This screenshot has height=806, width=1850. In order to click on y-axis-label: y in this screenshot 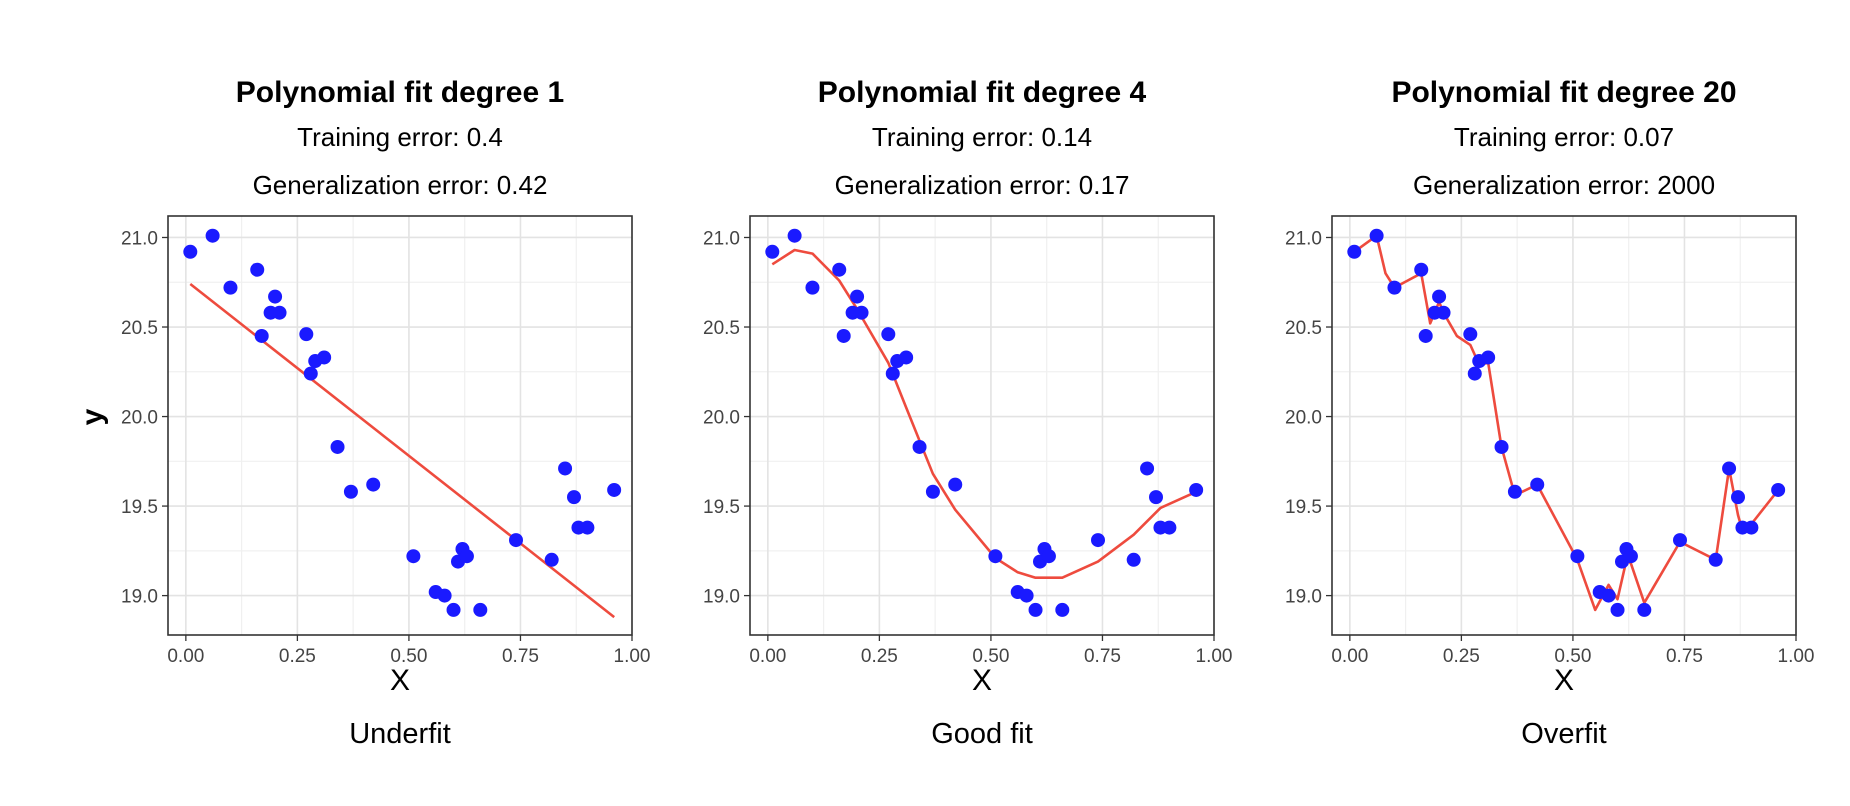, I will do `click(92, 417)`.